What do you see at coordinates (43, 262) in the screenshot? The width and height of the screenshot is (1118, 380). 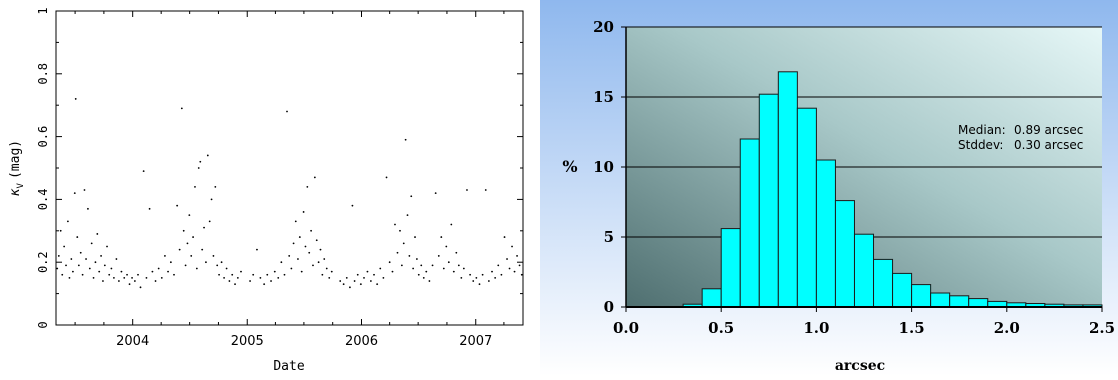 I see `y-tick-label: 0.2` at bounding box center [43, 262].